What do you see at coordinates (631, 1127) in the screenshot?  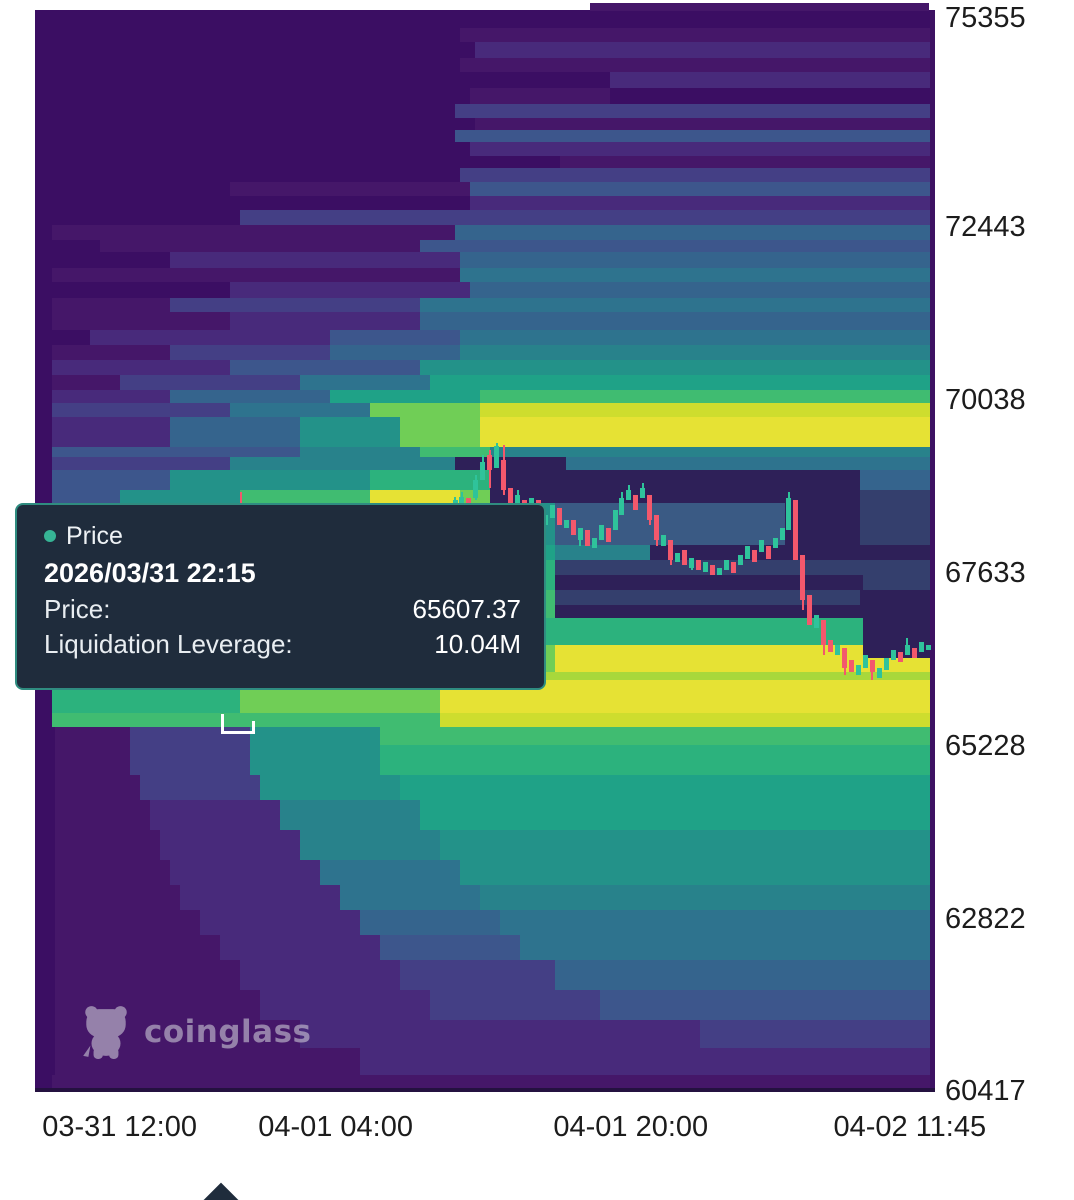 I see `x-axis-label: 04-01 20:00` at bounding box center [631, 1127].